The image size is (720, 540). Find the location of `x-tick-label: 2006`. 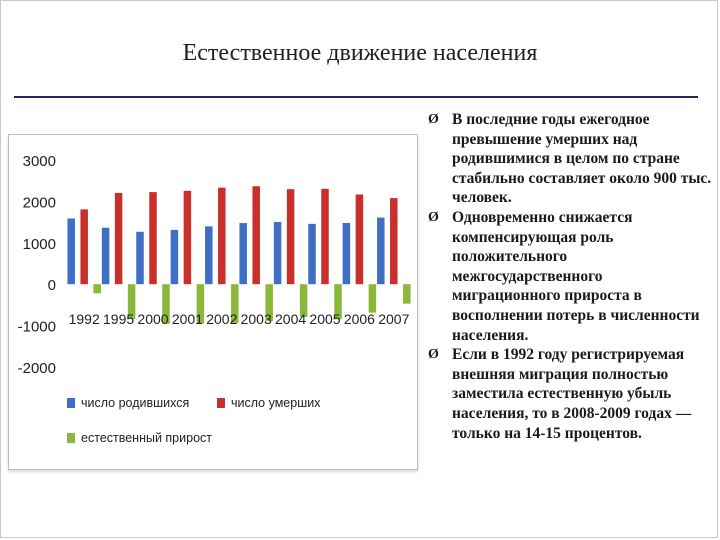

x-tick-label: 2006 is located at coordinates (359, 319).